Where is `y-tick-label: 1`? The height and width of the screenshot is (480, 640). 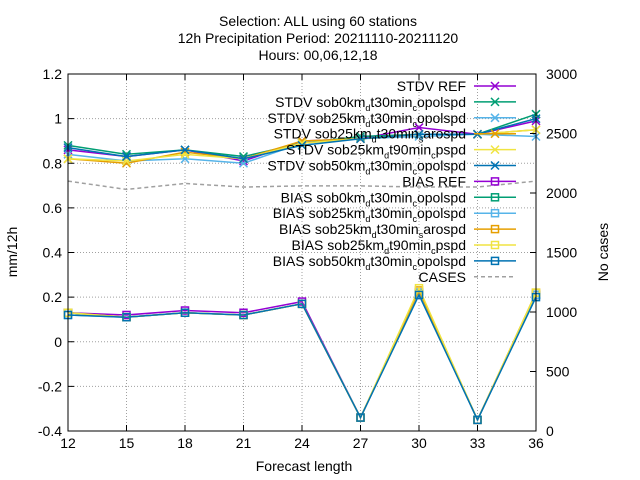
y-tick-label: 1 is located at coordinates (58, 119).